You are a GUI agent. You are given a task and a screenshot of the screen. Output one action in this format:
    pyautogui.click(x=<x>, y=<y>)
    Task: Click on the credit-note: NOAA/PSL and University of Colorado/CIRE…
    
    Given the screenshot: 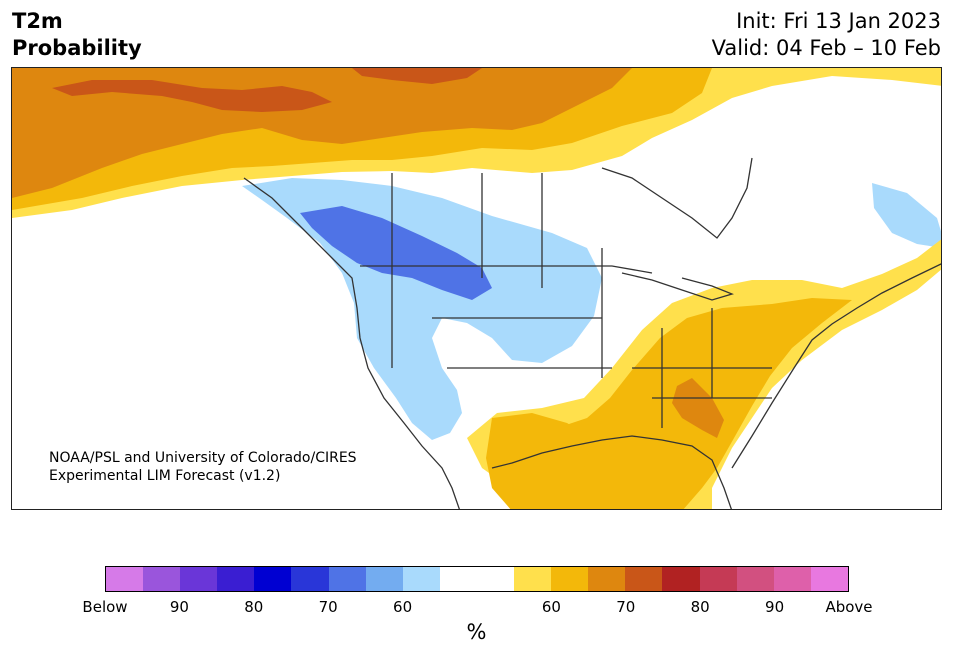 What is the action you would take?
    pyautogui.click(x=203, y=467)
    